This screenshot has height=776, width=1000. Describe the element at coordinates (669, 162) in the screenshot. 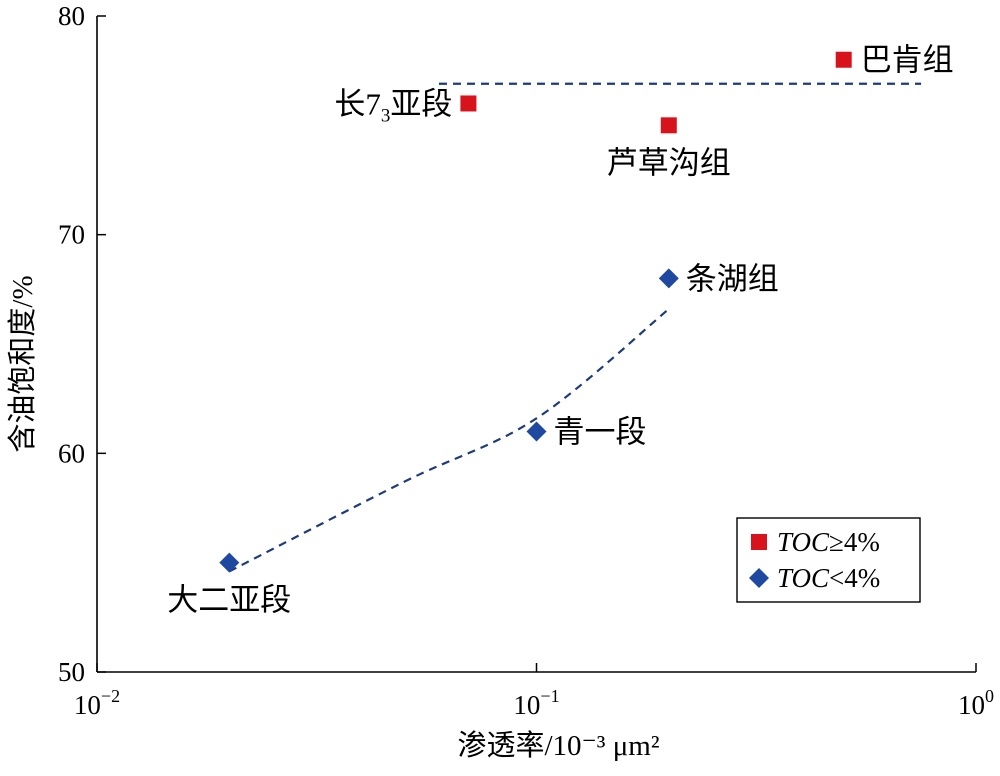

I see `point-label: 芦草沟组` at that location.